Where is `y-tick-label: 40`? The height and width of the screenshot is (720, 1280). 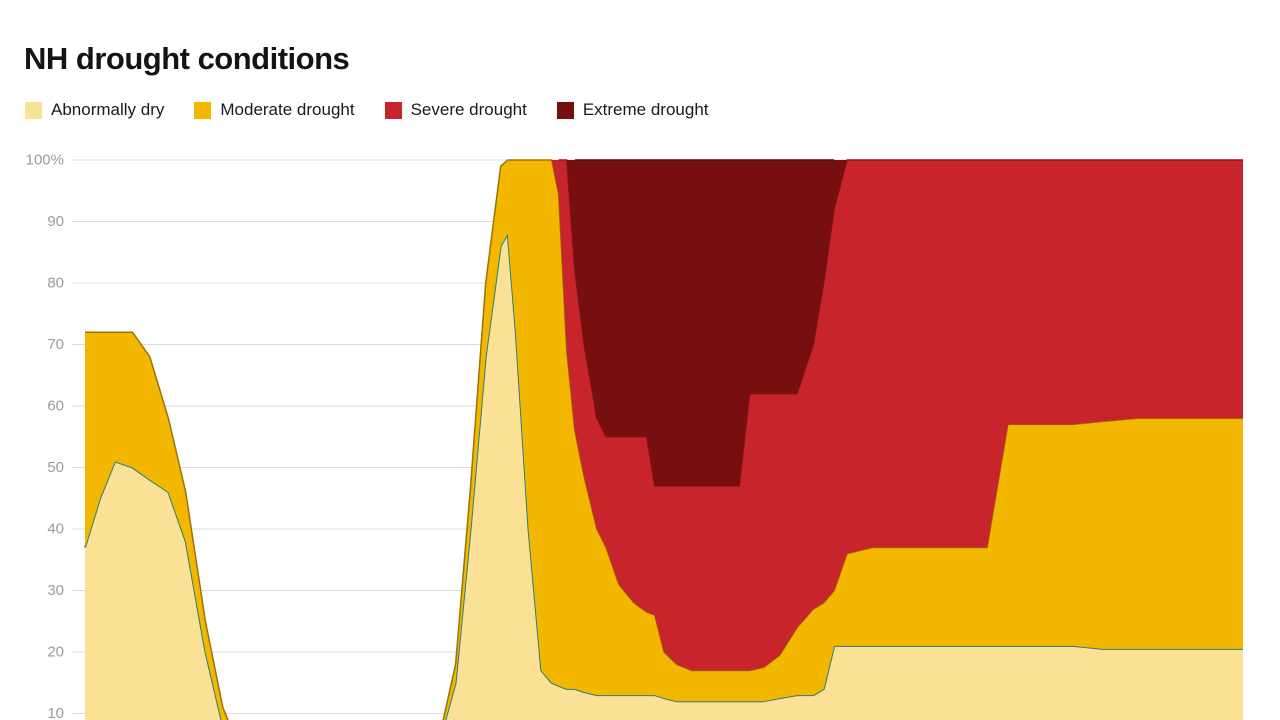
y-tick-label: 40 is located at coordinates (55, 529).